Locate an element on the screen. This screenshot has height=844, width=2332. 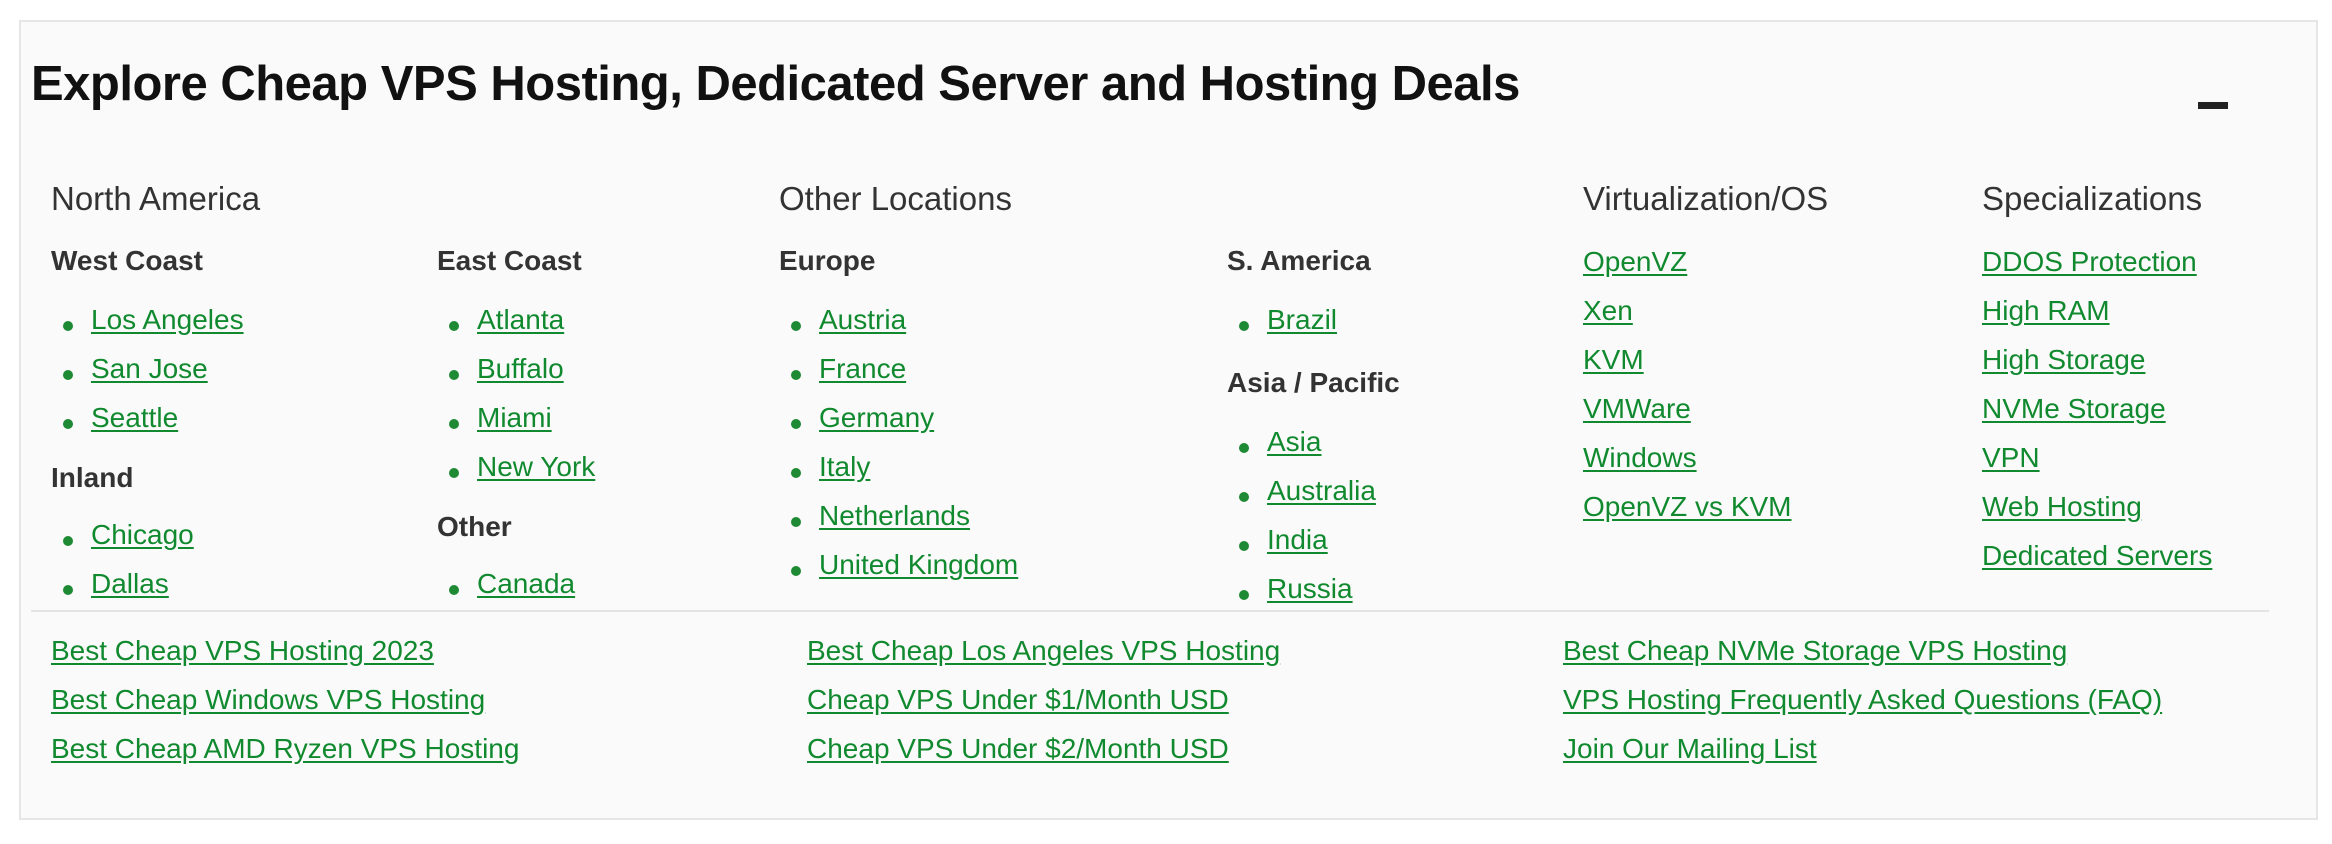
inland-heading: Inland is located at coordinates (92, 477).